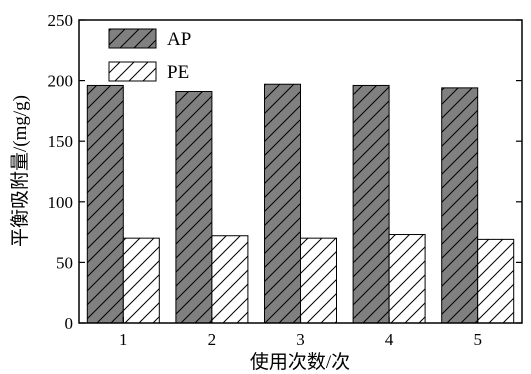 The width and height of the screenshot is (531, 374). I want to click on legend-label-pe: PE, so click(178, 72).